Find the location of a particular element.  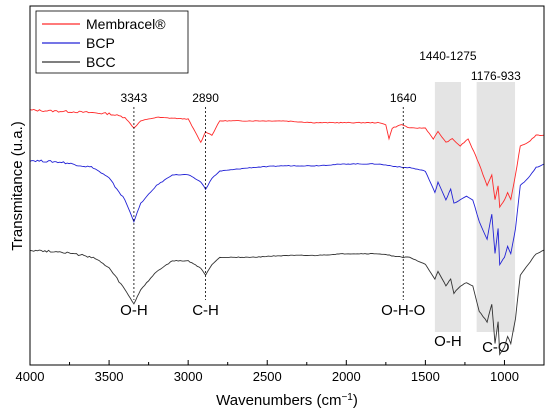

peak-group-label-2: O-H-O is located at coordinates (403, 310).